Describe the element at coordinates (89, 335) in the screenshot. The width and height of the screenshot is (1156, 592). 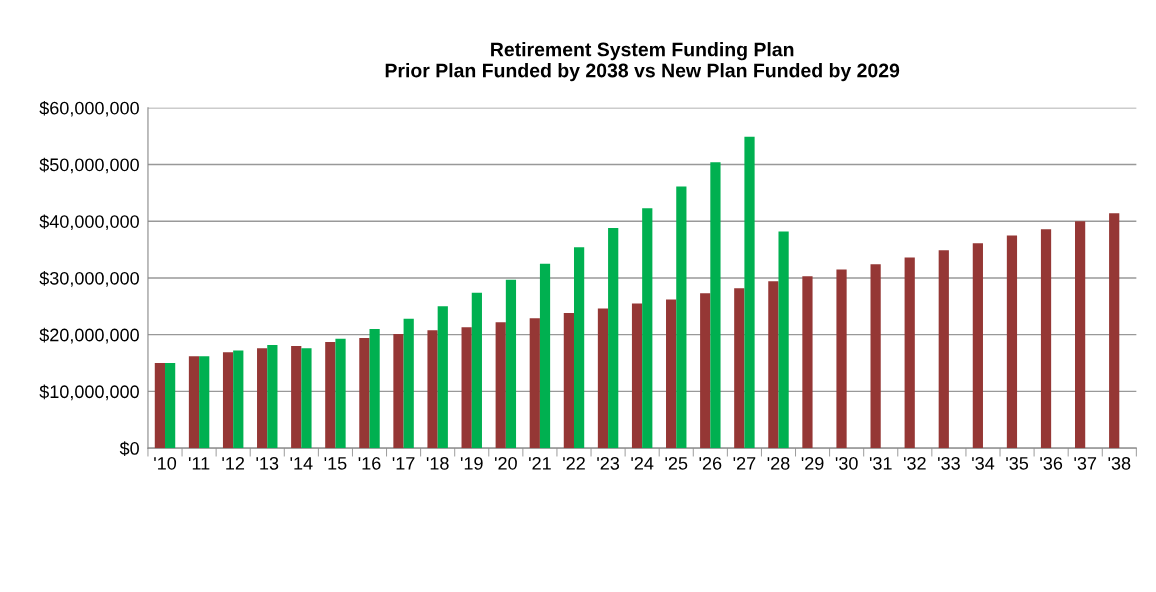
I see `y-tick-label: $20,000,000` at that location.